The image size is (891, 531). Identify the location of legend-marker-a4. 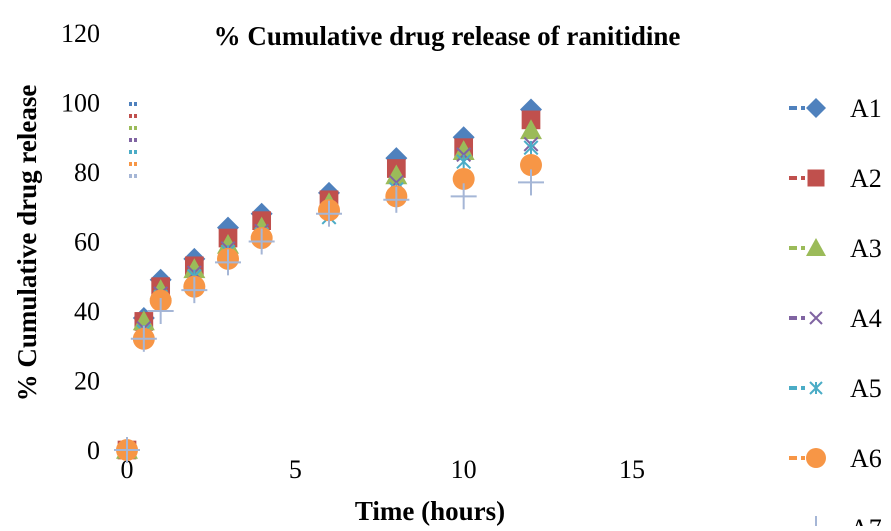
(816, 318).